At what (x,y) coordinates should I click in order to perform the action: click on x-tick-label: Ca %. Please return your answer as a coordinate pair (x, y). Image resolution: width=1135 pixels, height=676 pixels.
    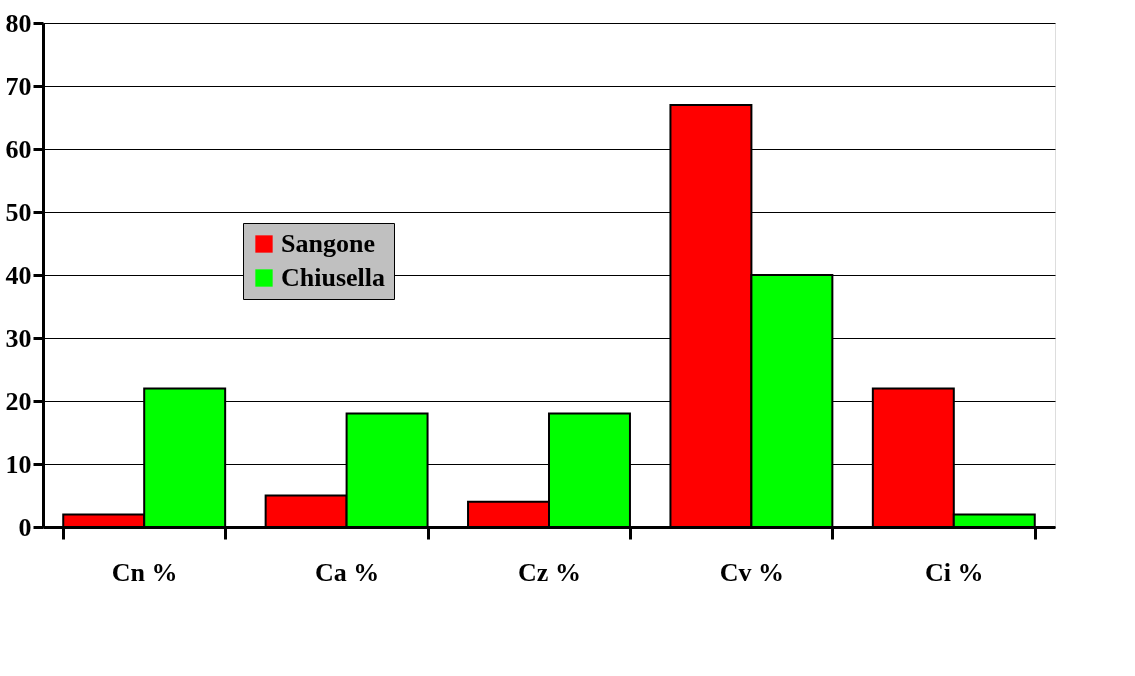
    Looking at the image, I should click on (347, 572).